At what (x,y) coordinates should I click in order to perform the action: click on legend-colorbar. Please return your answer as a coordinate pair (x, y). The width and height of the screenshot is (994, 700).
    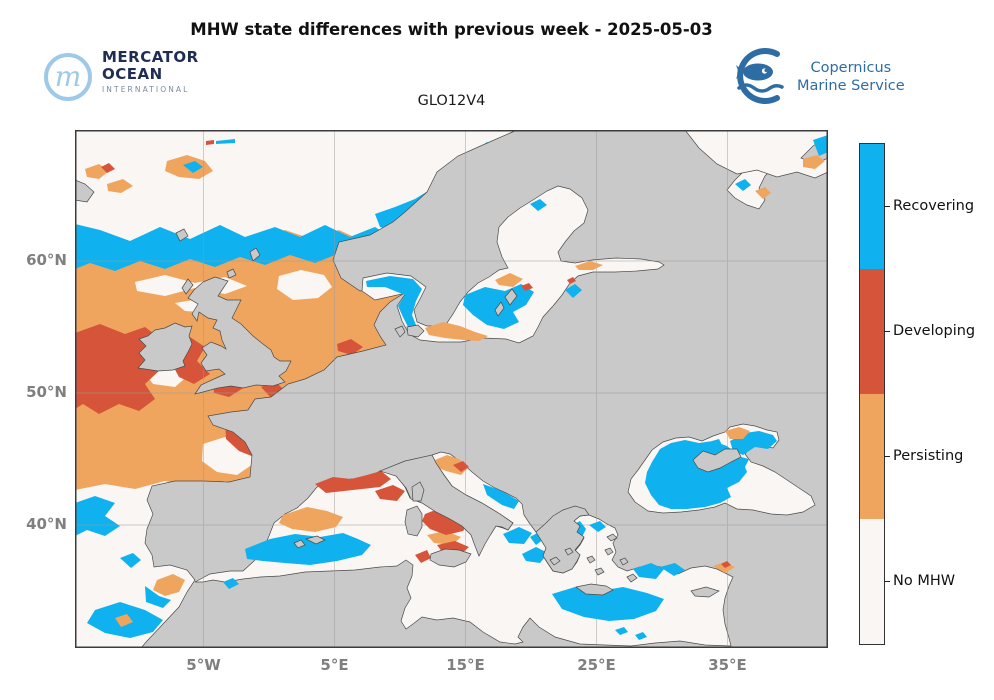
    Looking at the image, I should click on (872, 394).